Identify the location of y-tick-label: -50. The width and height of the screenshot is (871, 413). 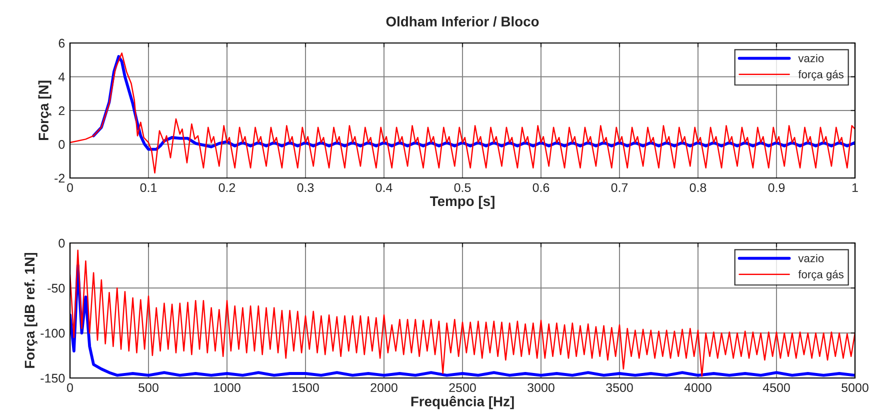
(56, 288).